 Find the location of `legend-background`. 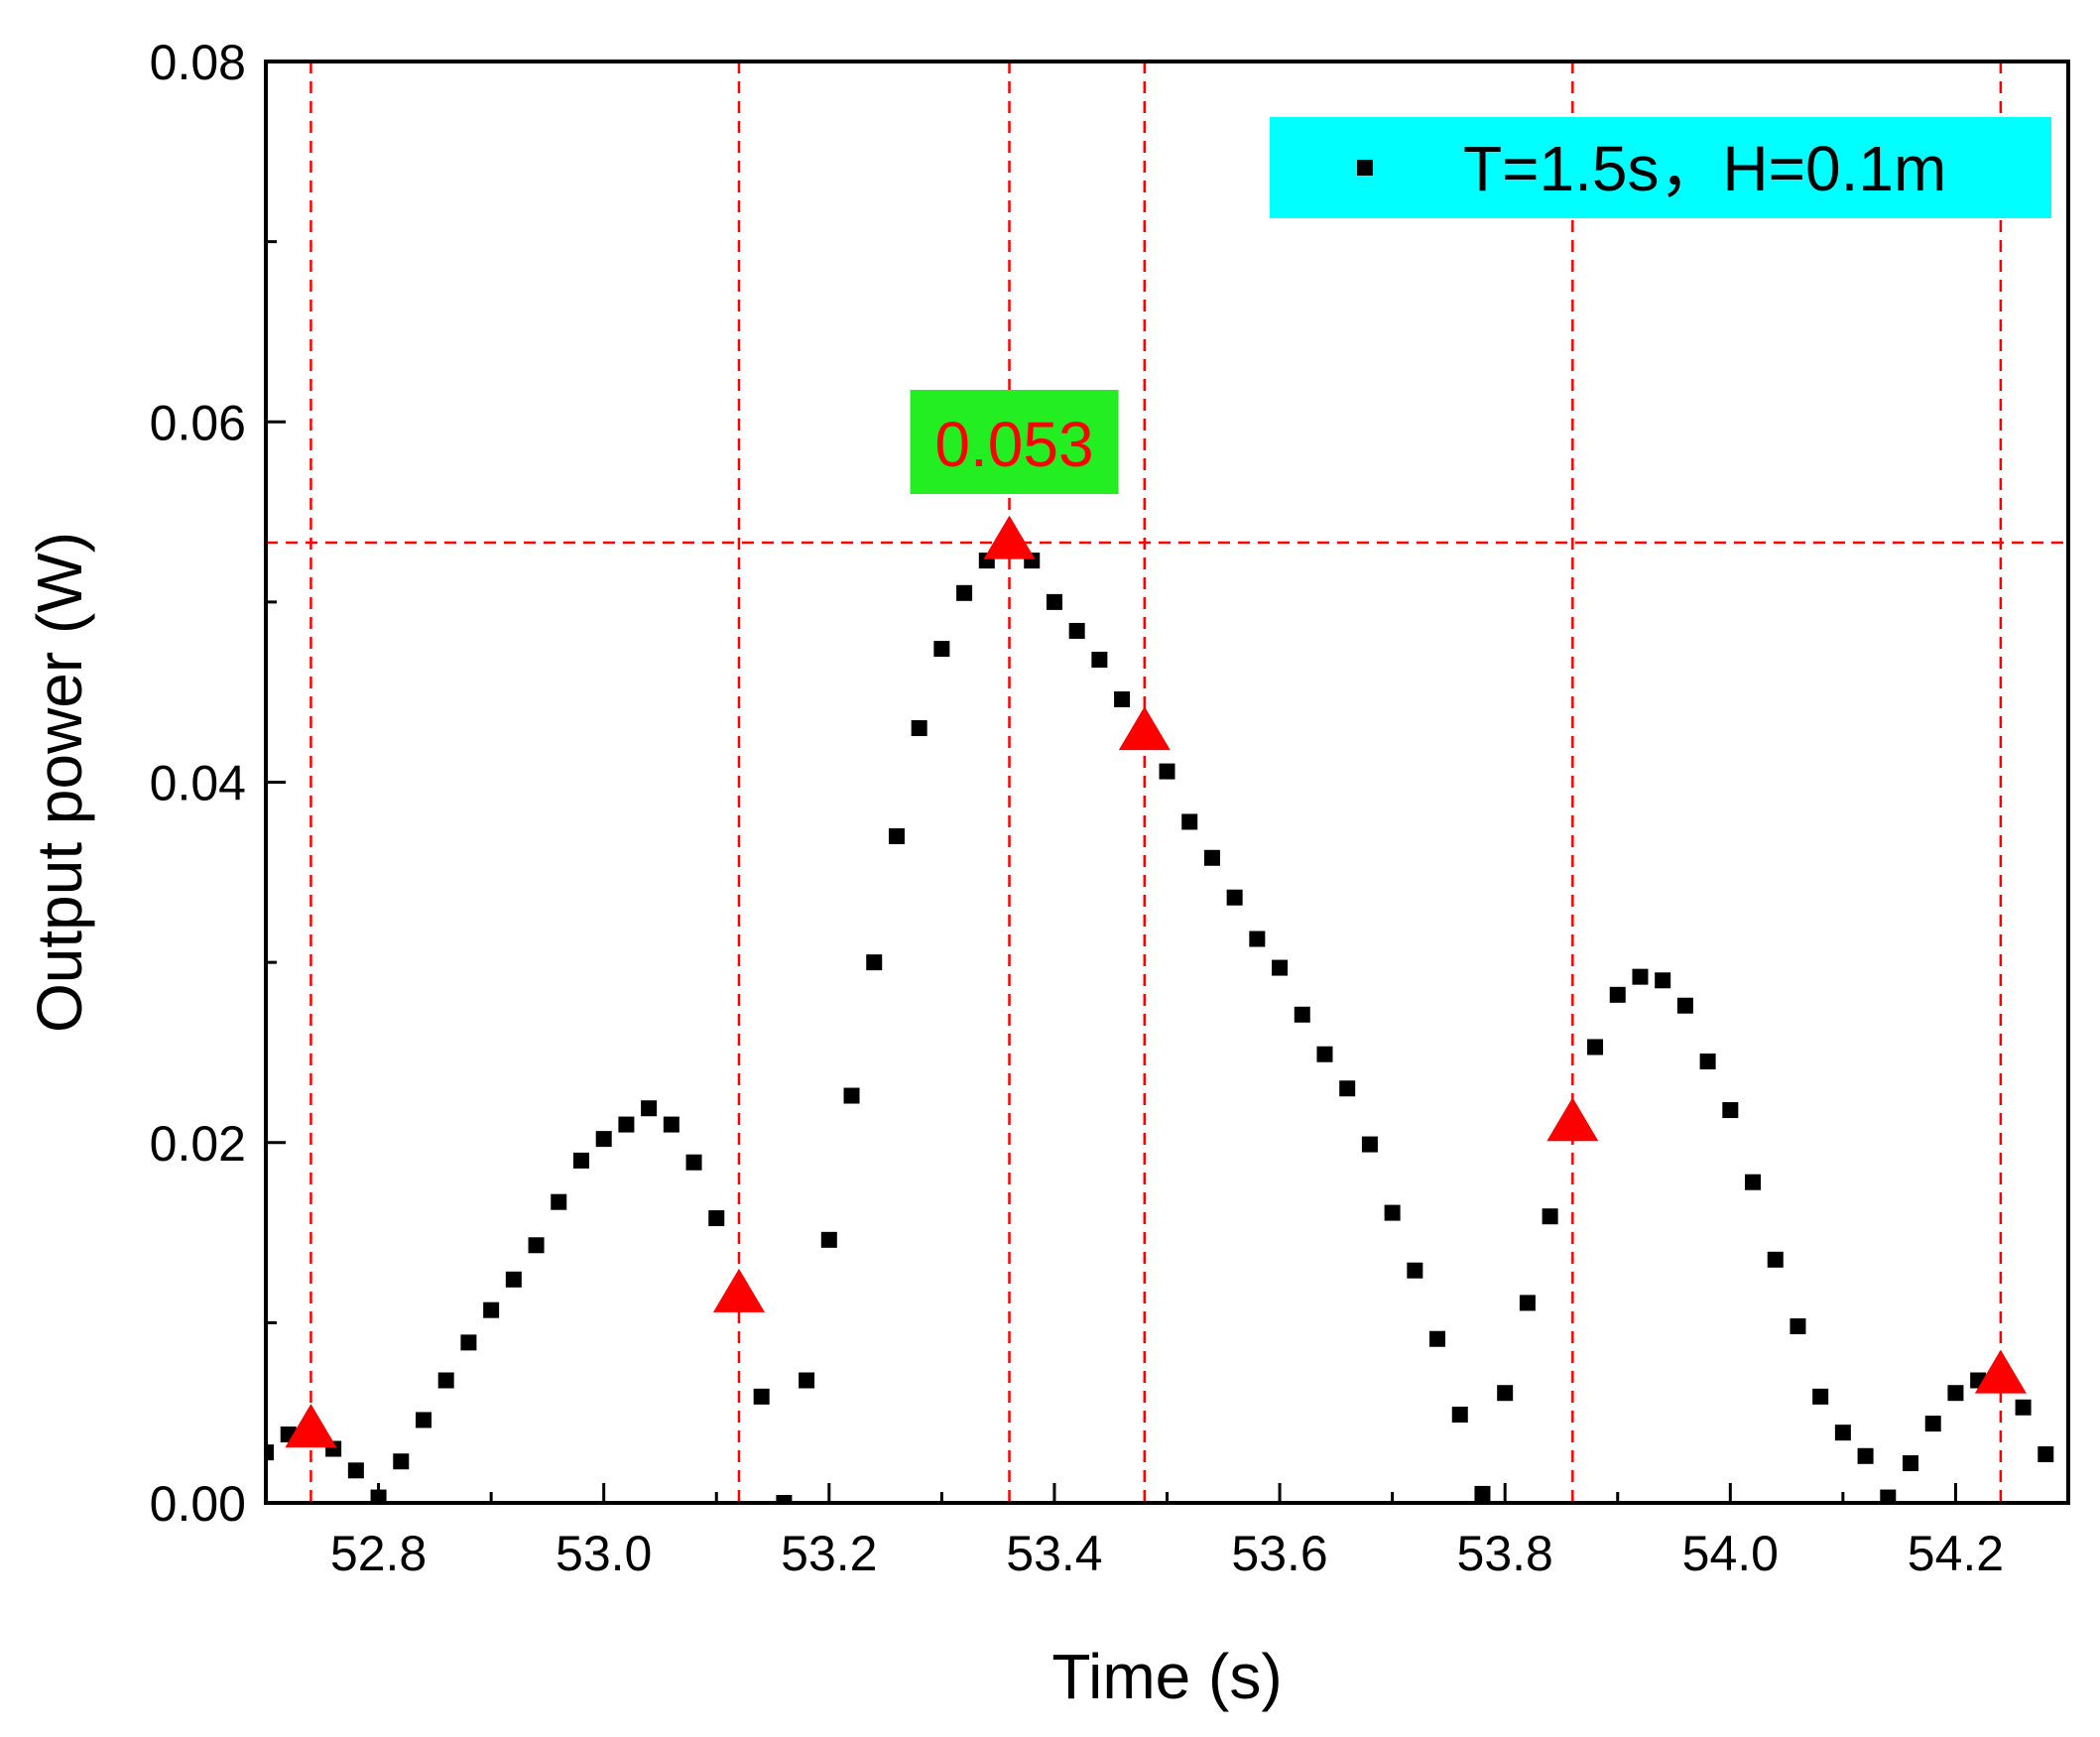

legend-background is located at coordinates (1660, 167).